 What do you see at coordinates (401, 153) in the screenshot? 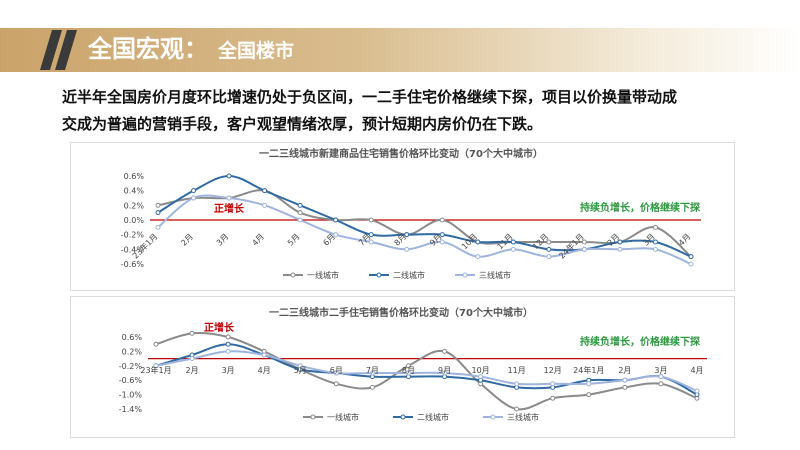
I see `chart-title: 一二三线城市新建商品住宅销售价格环比变动（70个大中城市）` at bounding box center [401, 153].